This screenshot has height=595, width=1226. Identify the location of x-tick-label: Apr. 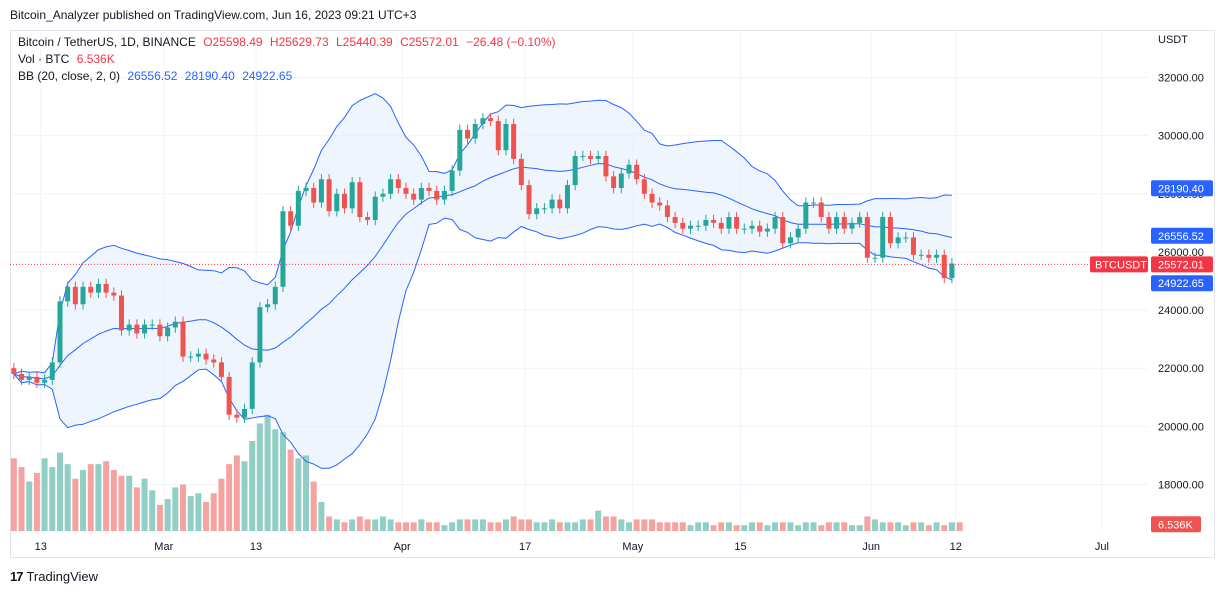
(402, 547).